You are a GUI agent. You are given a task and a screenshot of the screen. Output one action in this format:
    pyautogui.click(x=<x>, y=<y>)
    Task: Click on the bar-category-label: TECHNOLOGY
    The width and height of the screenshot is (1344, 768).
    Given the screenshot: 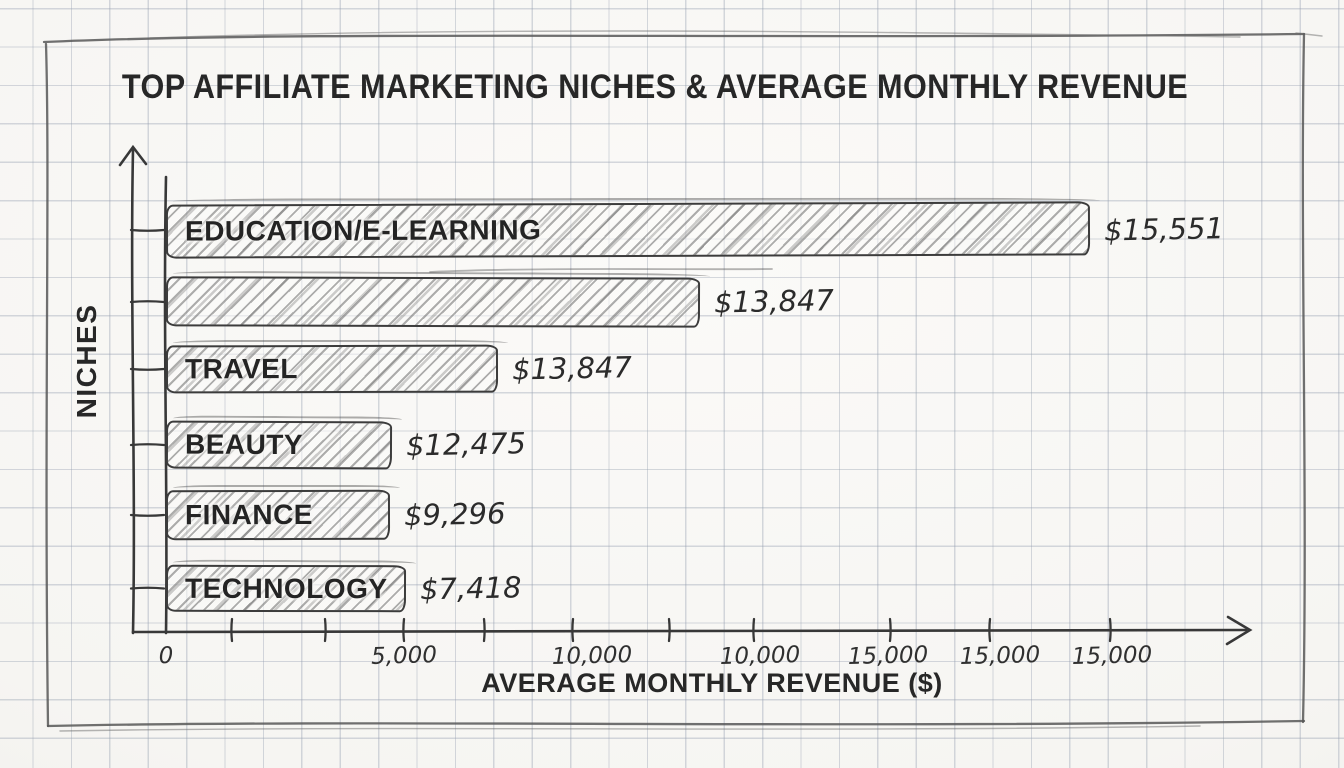 What is the action you would take?
    pyautogui.click(x=286, y=588)
    